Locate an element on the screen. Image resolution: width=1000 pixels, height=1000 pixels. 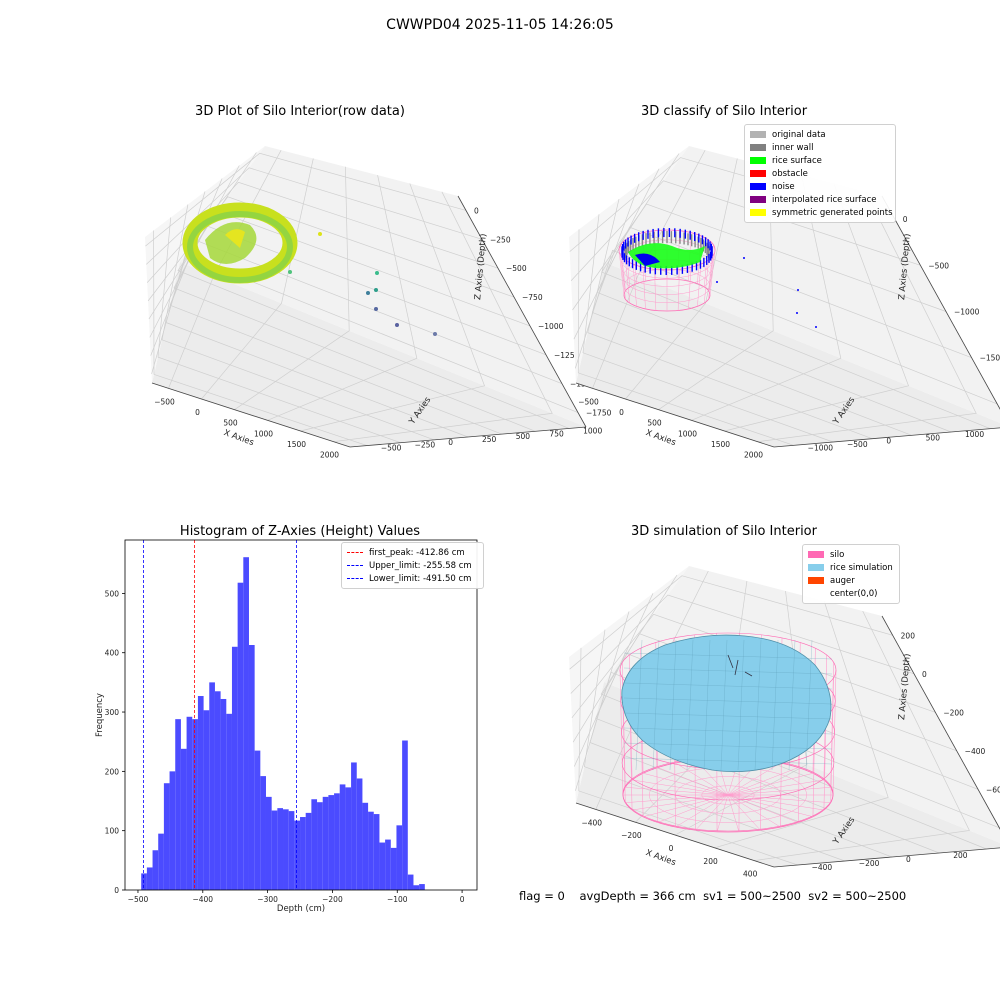
z-tick-label: −750 is located at coordinates (532, 297).